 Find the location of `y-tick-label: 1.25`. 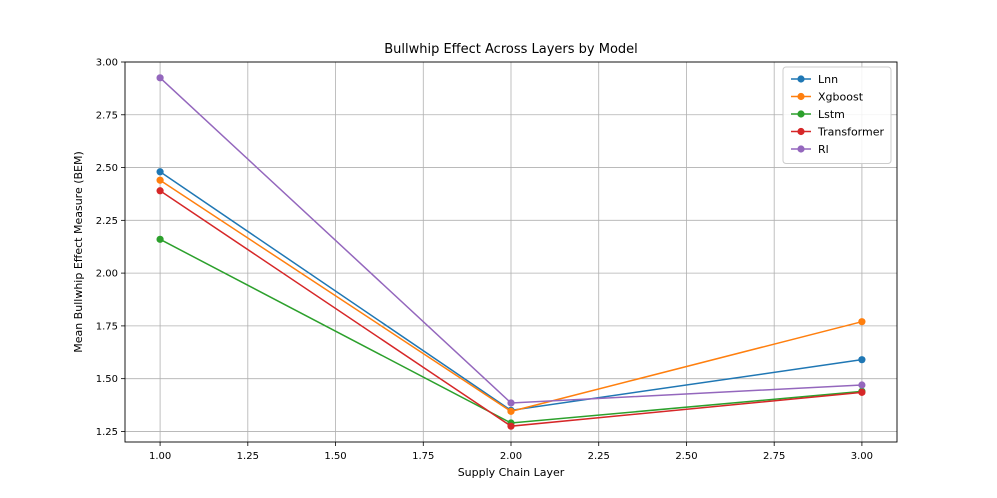

y-tick-label: 1.25 is located at coordinates (107, 432).